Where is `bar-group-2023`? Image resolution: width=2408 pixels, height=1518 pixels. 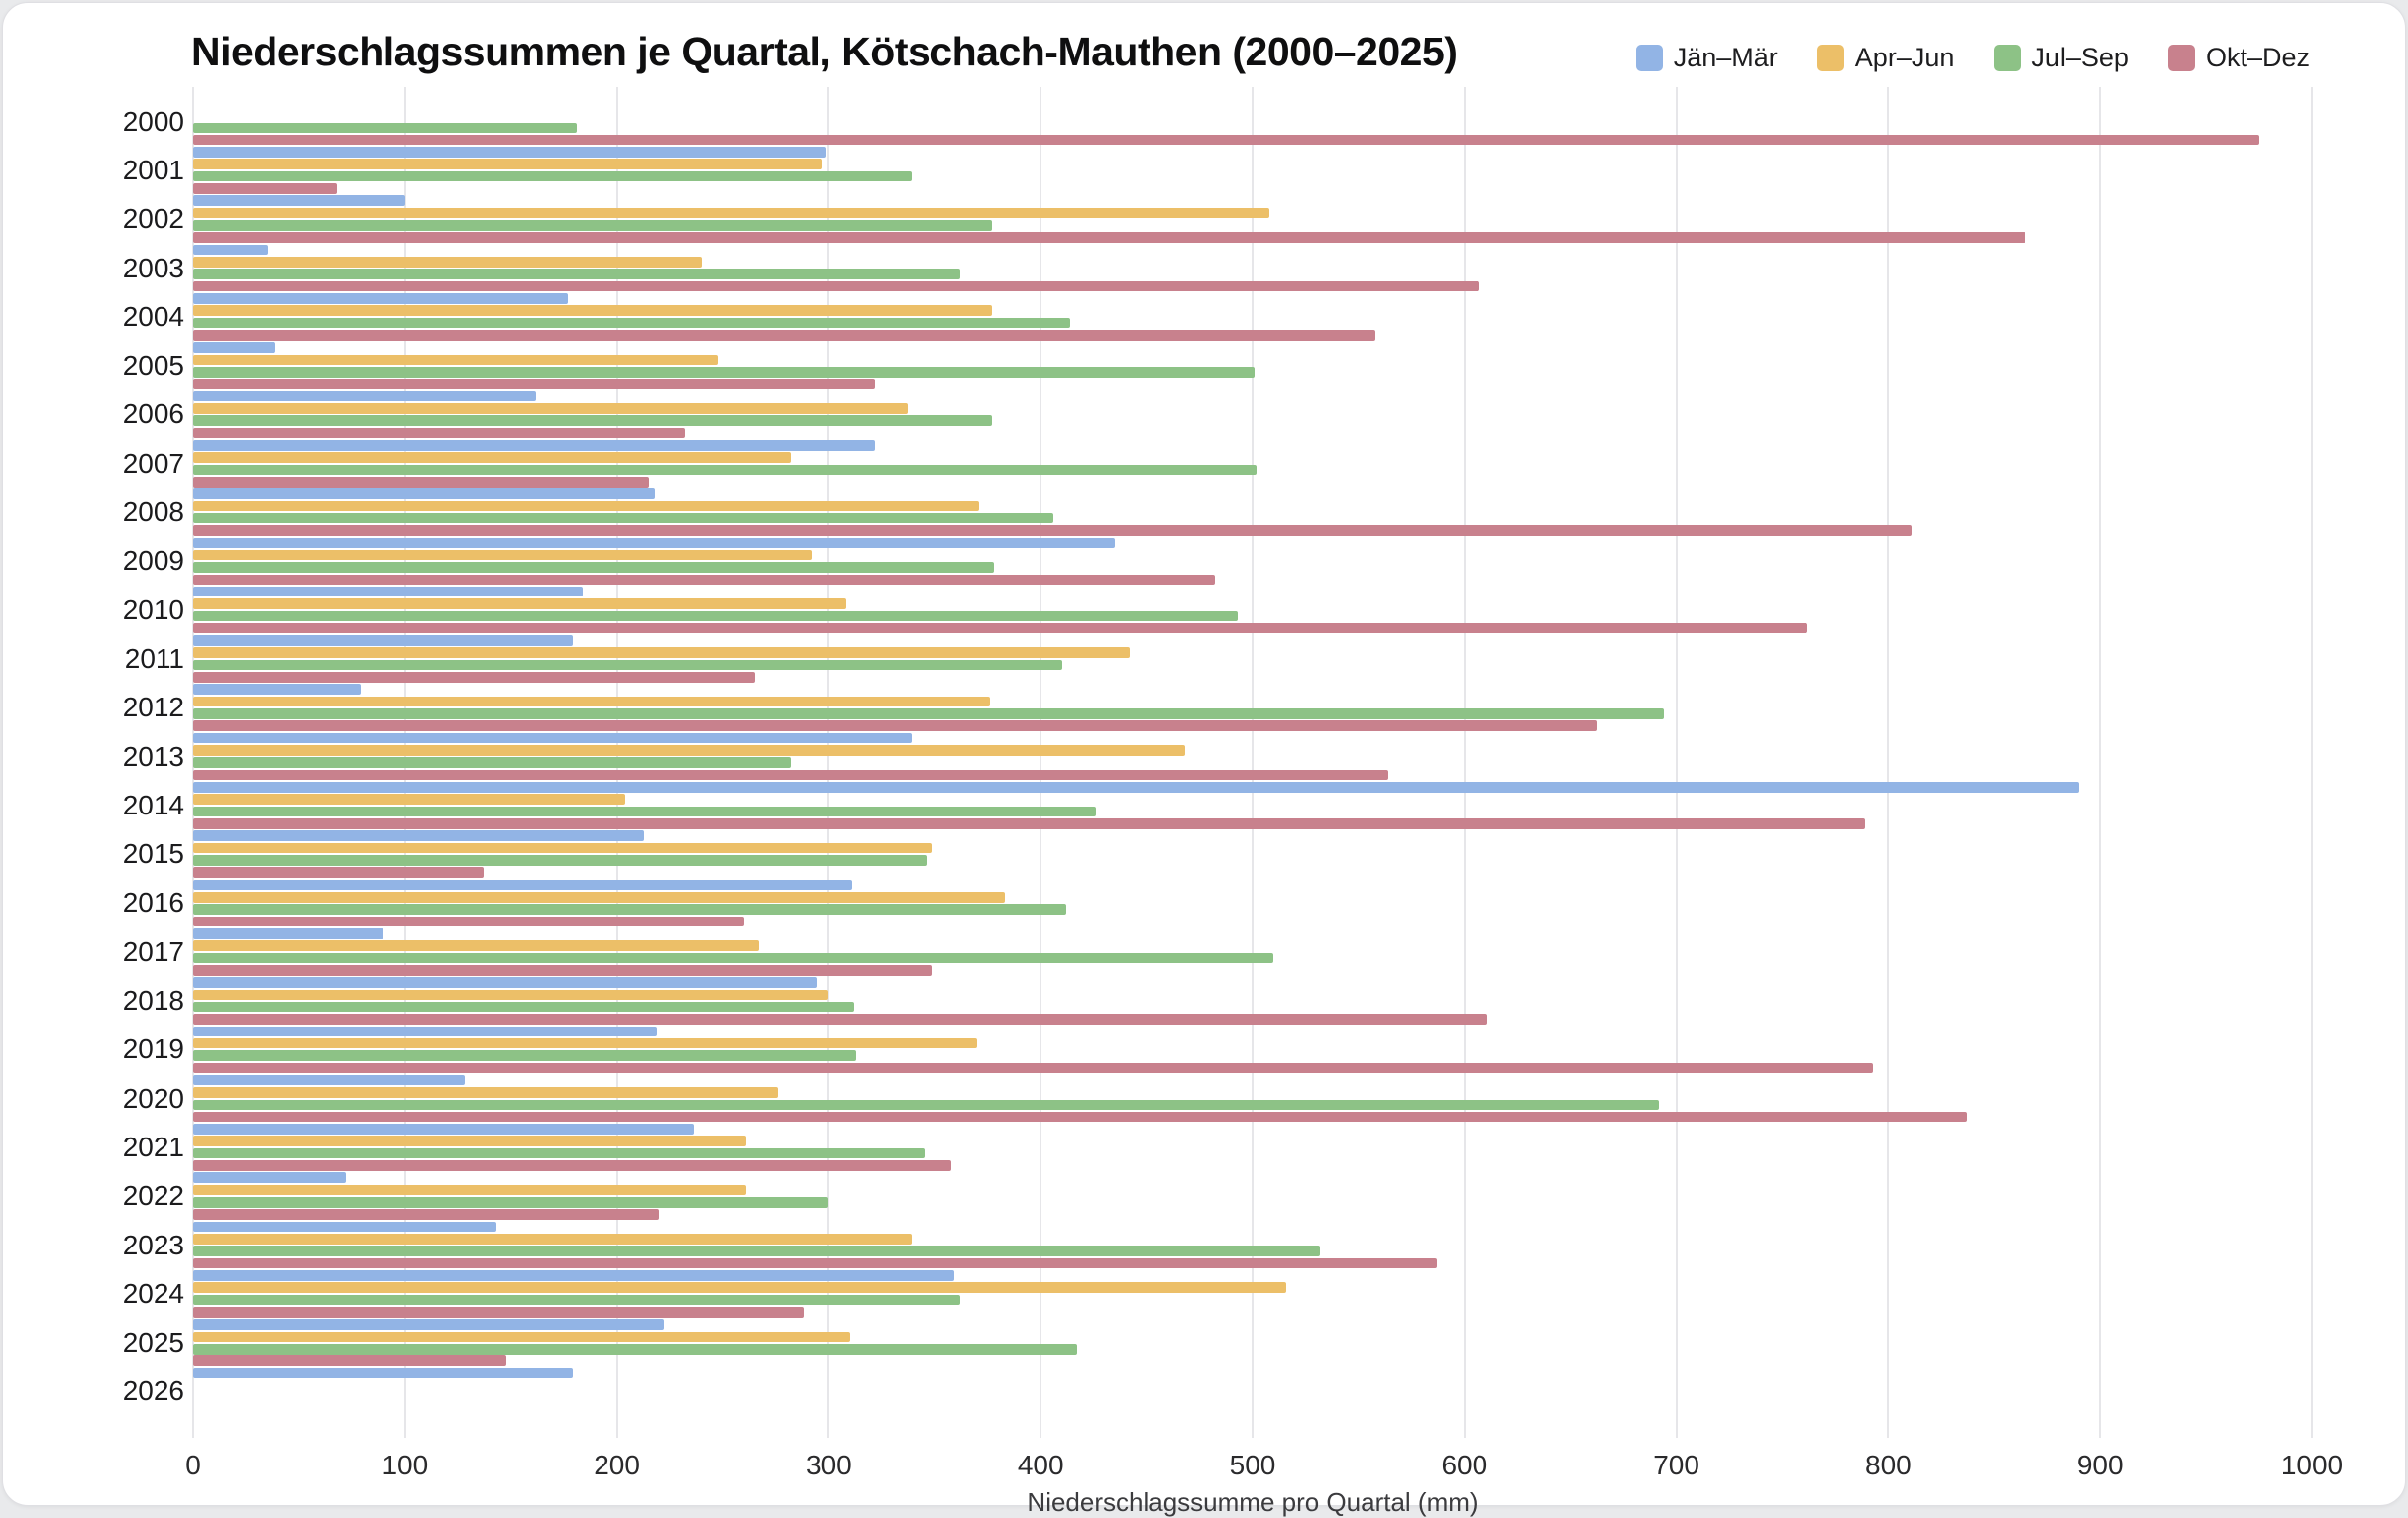
bar-group-2023 is located at coordinates (1252, 1245).